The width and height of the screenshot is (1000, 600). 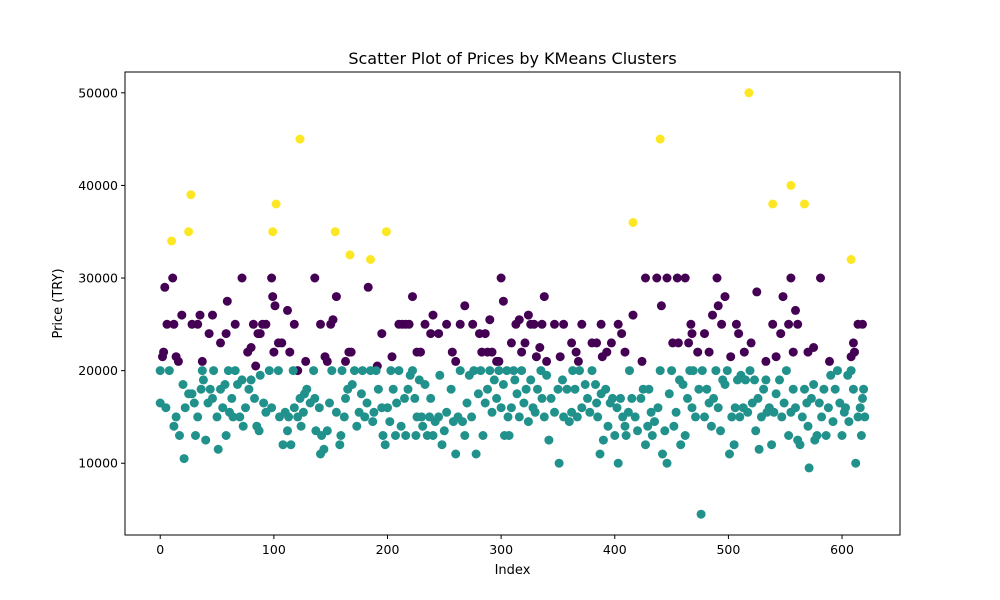 I want to click on y-tick-label: 30000, so click(x=98, y=278).